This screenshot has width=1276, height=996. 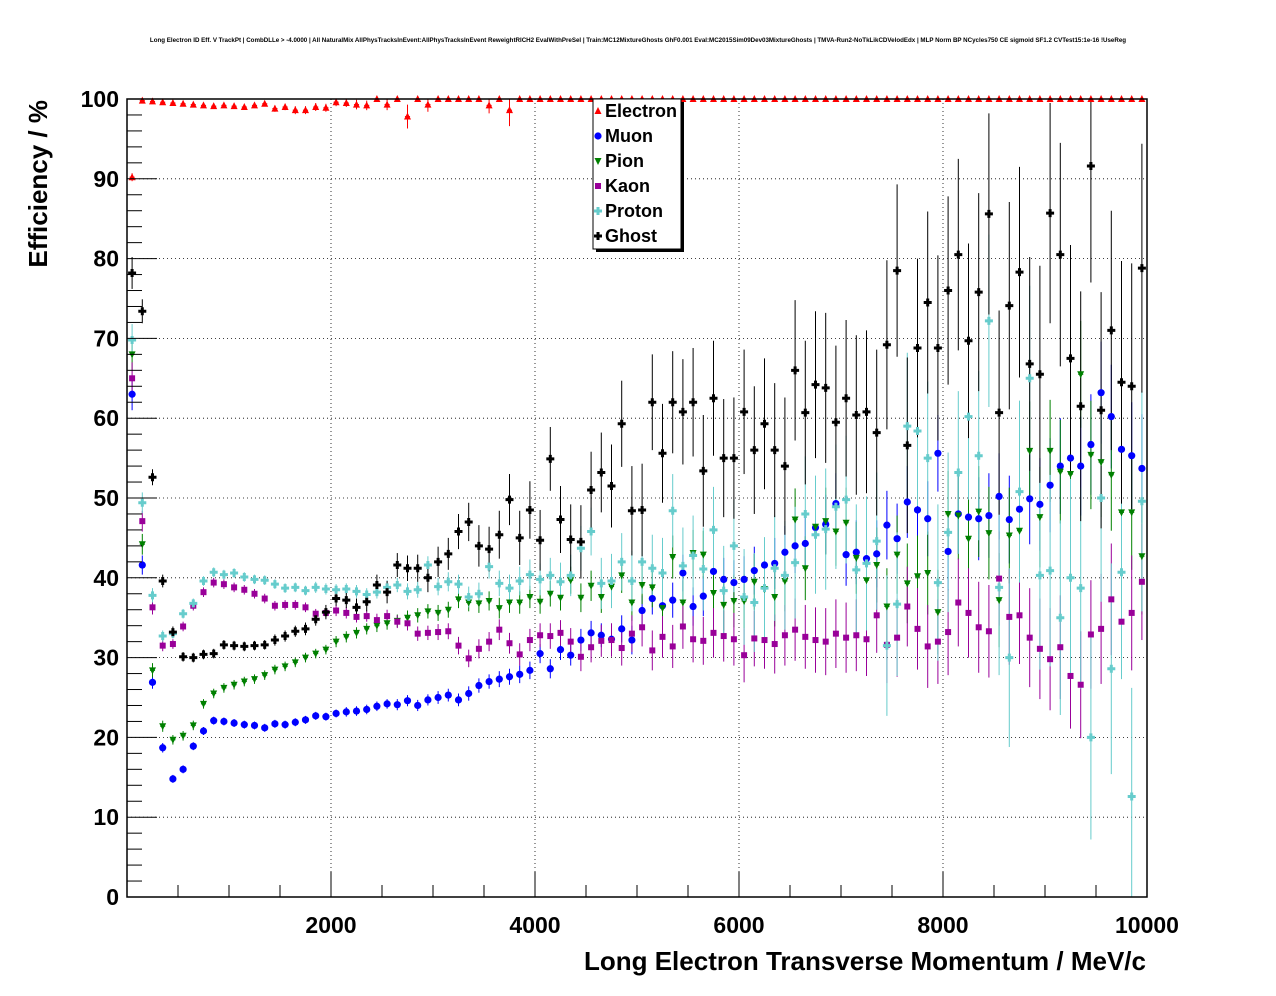 I want to click on legend-label-pion: Pion, so click(x=624, y=161).